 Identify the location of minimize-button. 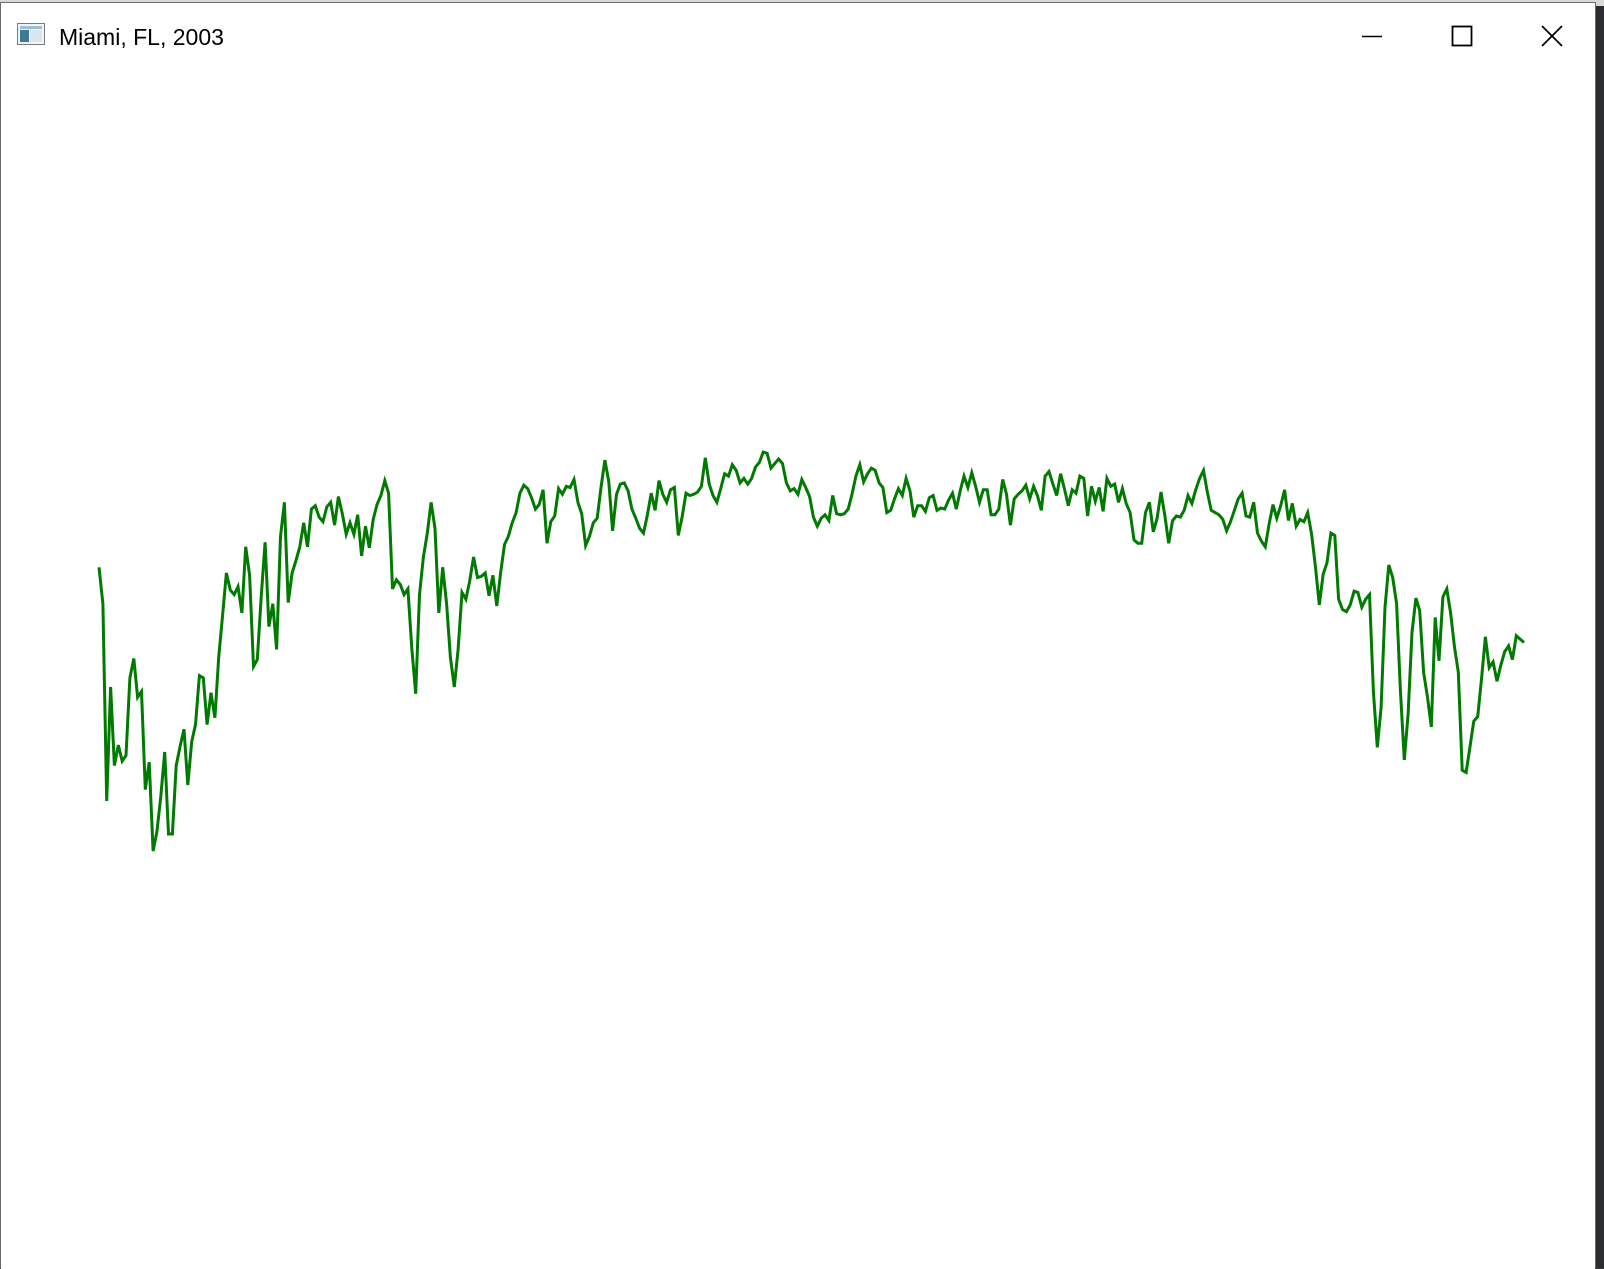
(1372, 36).